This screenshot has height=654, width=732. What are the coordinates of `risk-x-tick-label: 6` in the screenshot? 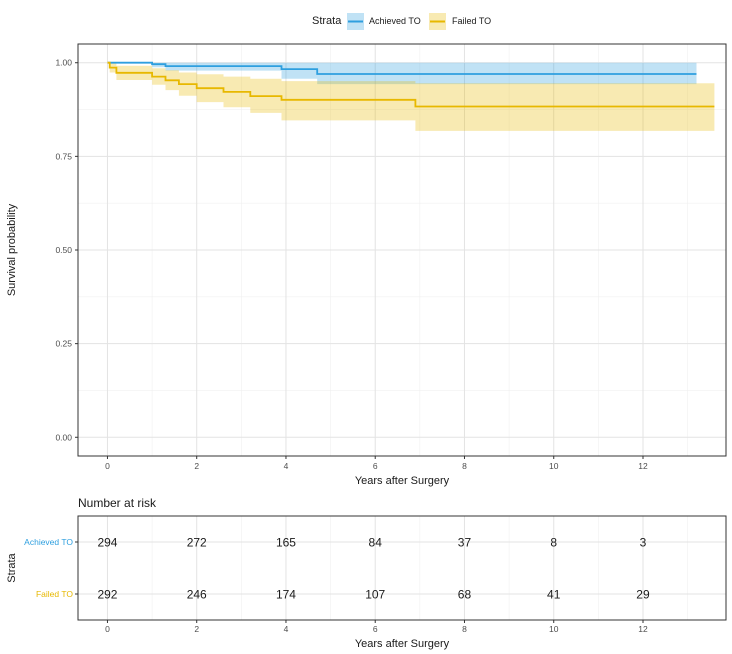 It's located at (375, 629).